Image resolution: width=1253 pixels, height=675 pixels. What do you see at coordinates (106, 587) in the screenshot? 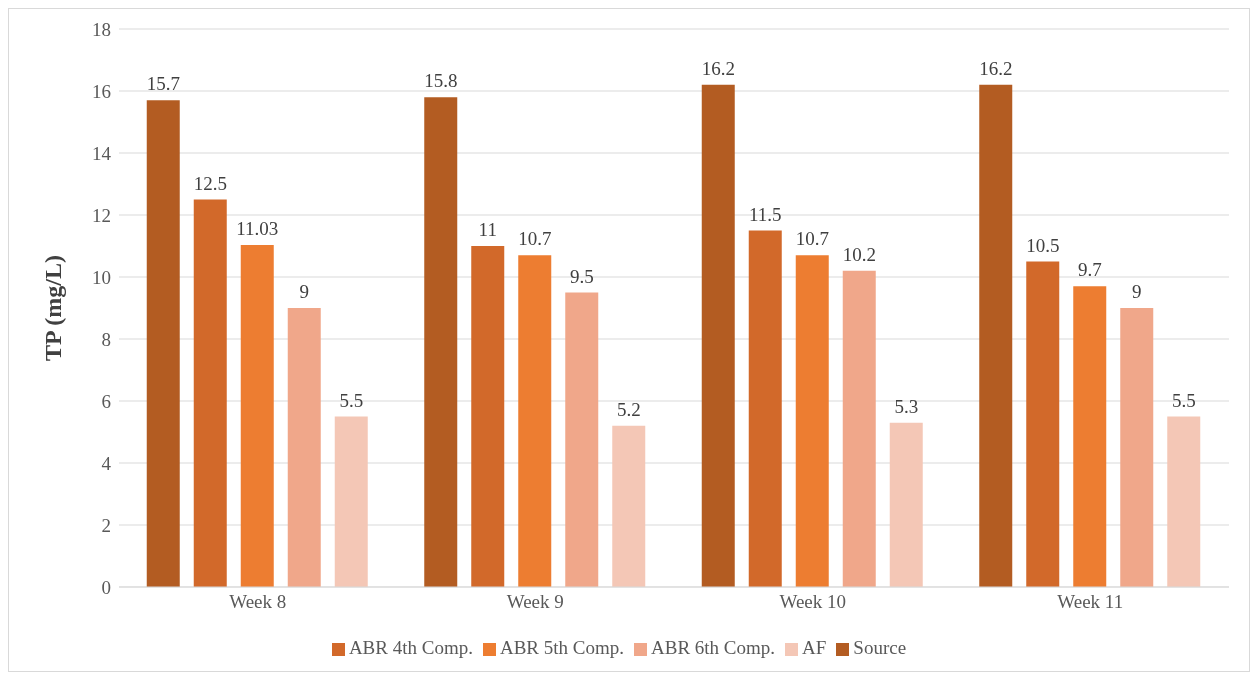
I see `y-tick-label: 0` at bounding box center [106, 587].